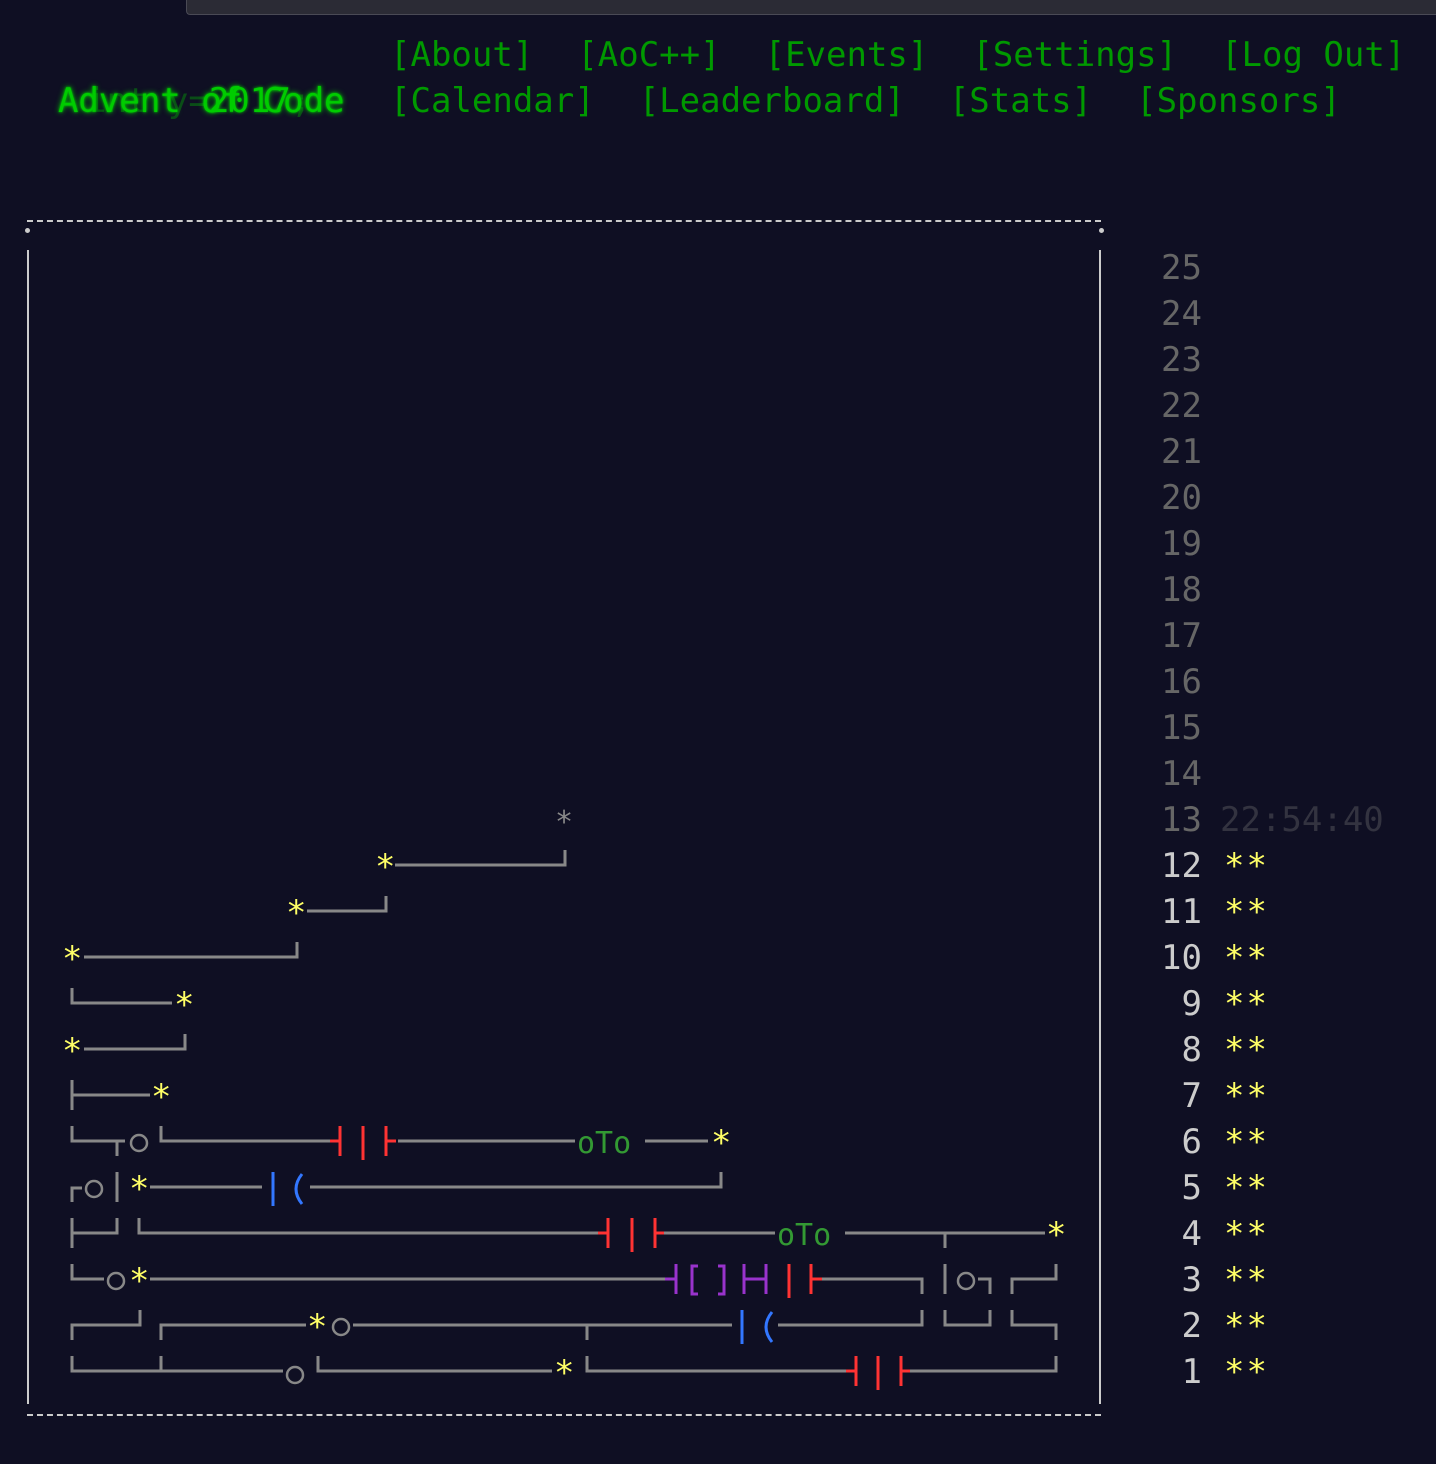 The height and width of the screenshot is (1464, 1436). I want to click on frame-bottom-edge, so click(564, 1415).